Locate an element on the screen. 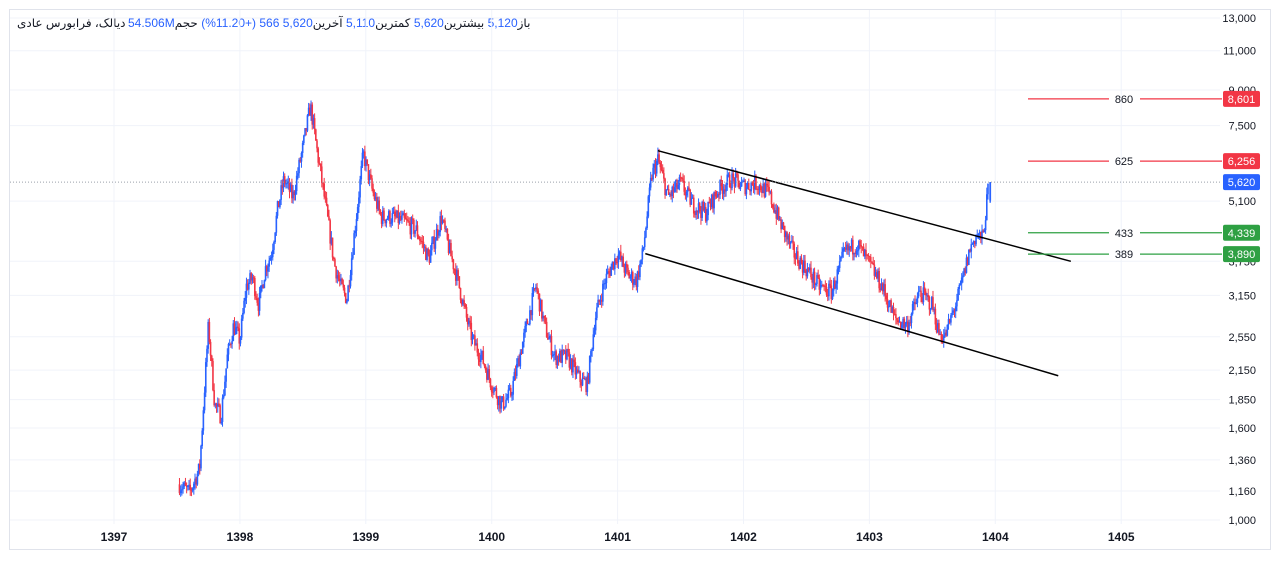 Image resolution: width=1280 pixels, height=561 pixels. descending-channel is located at coordinates (858, 263).